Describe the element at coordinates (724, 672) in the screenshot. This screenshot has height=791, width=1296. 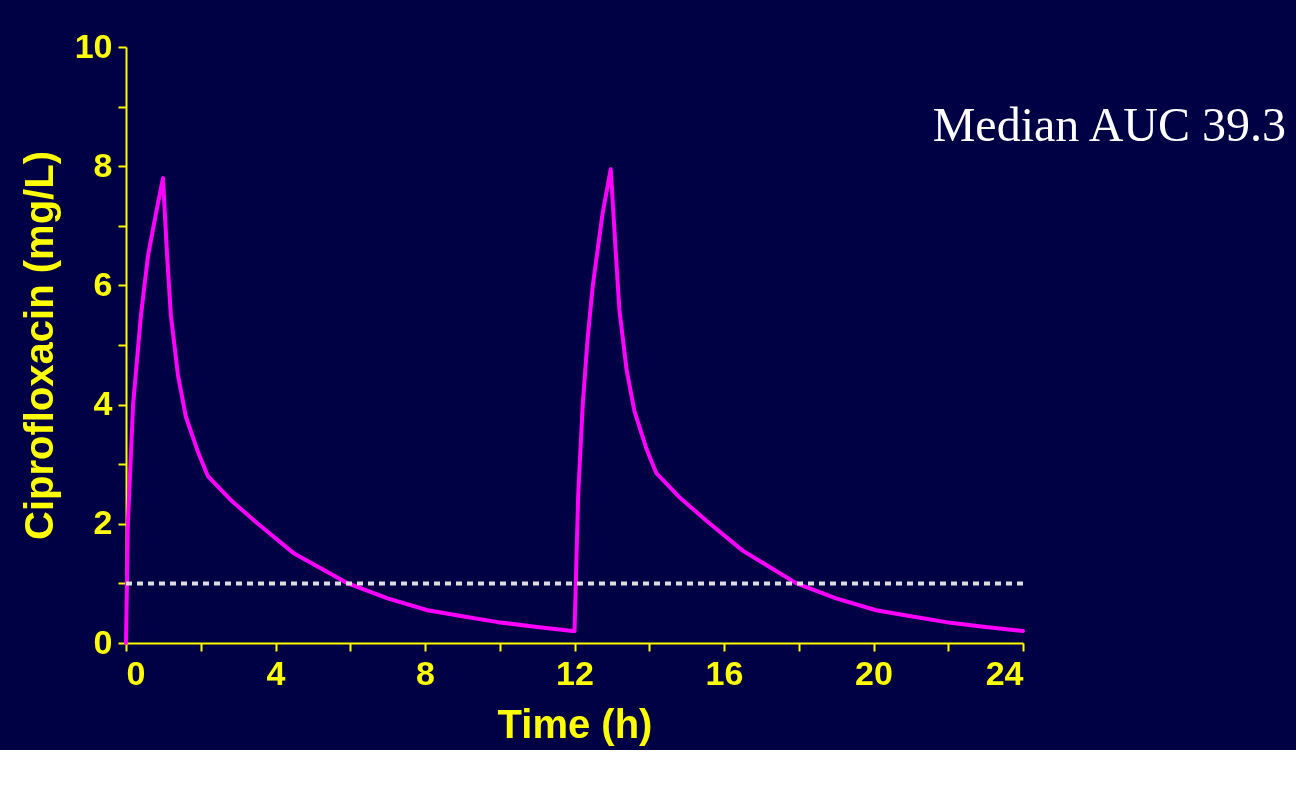
I see `x-tick-label: 16` at that location.